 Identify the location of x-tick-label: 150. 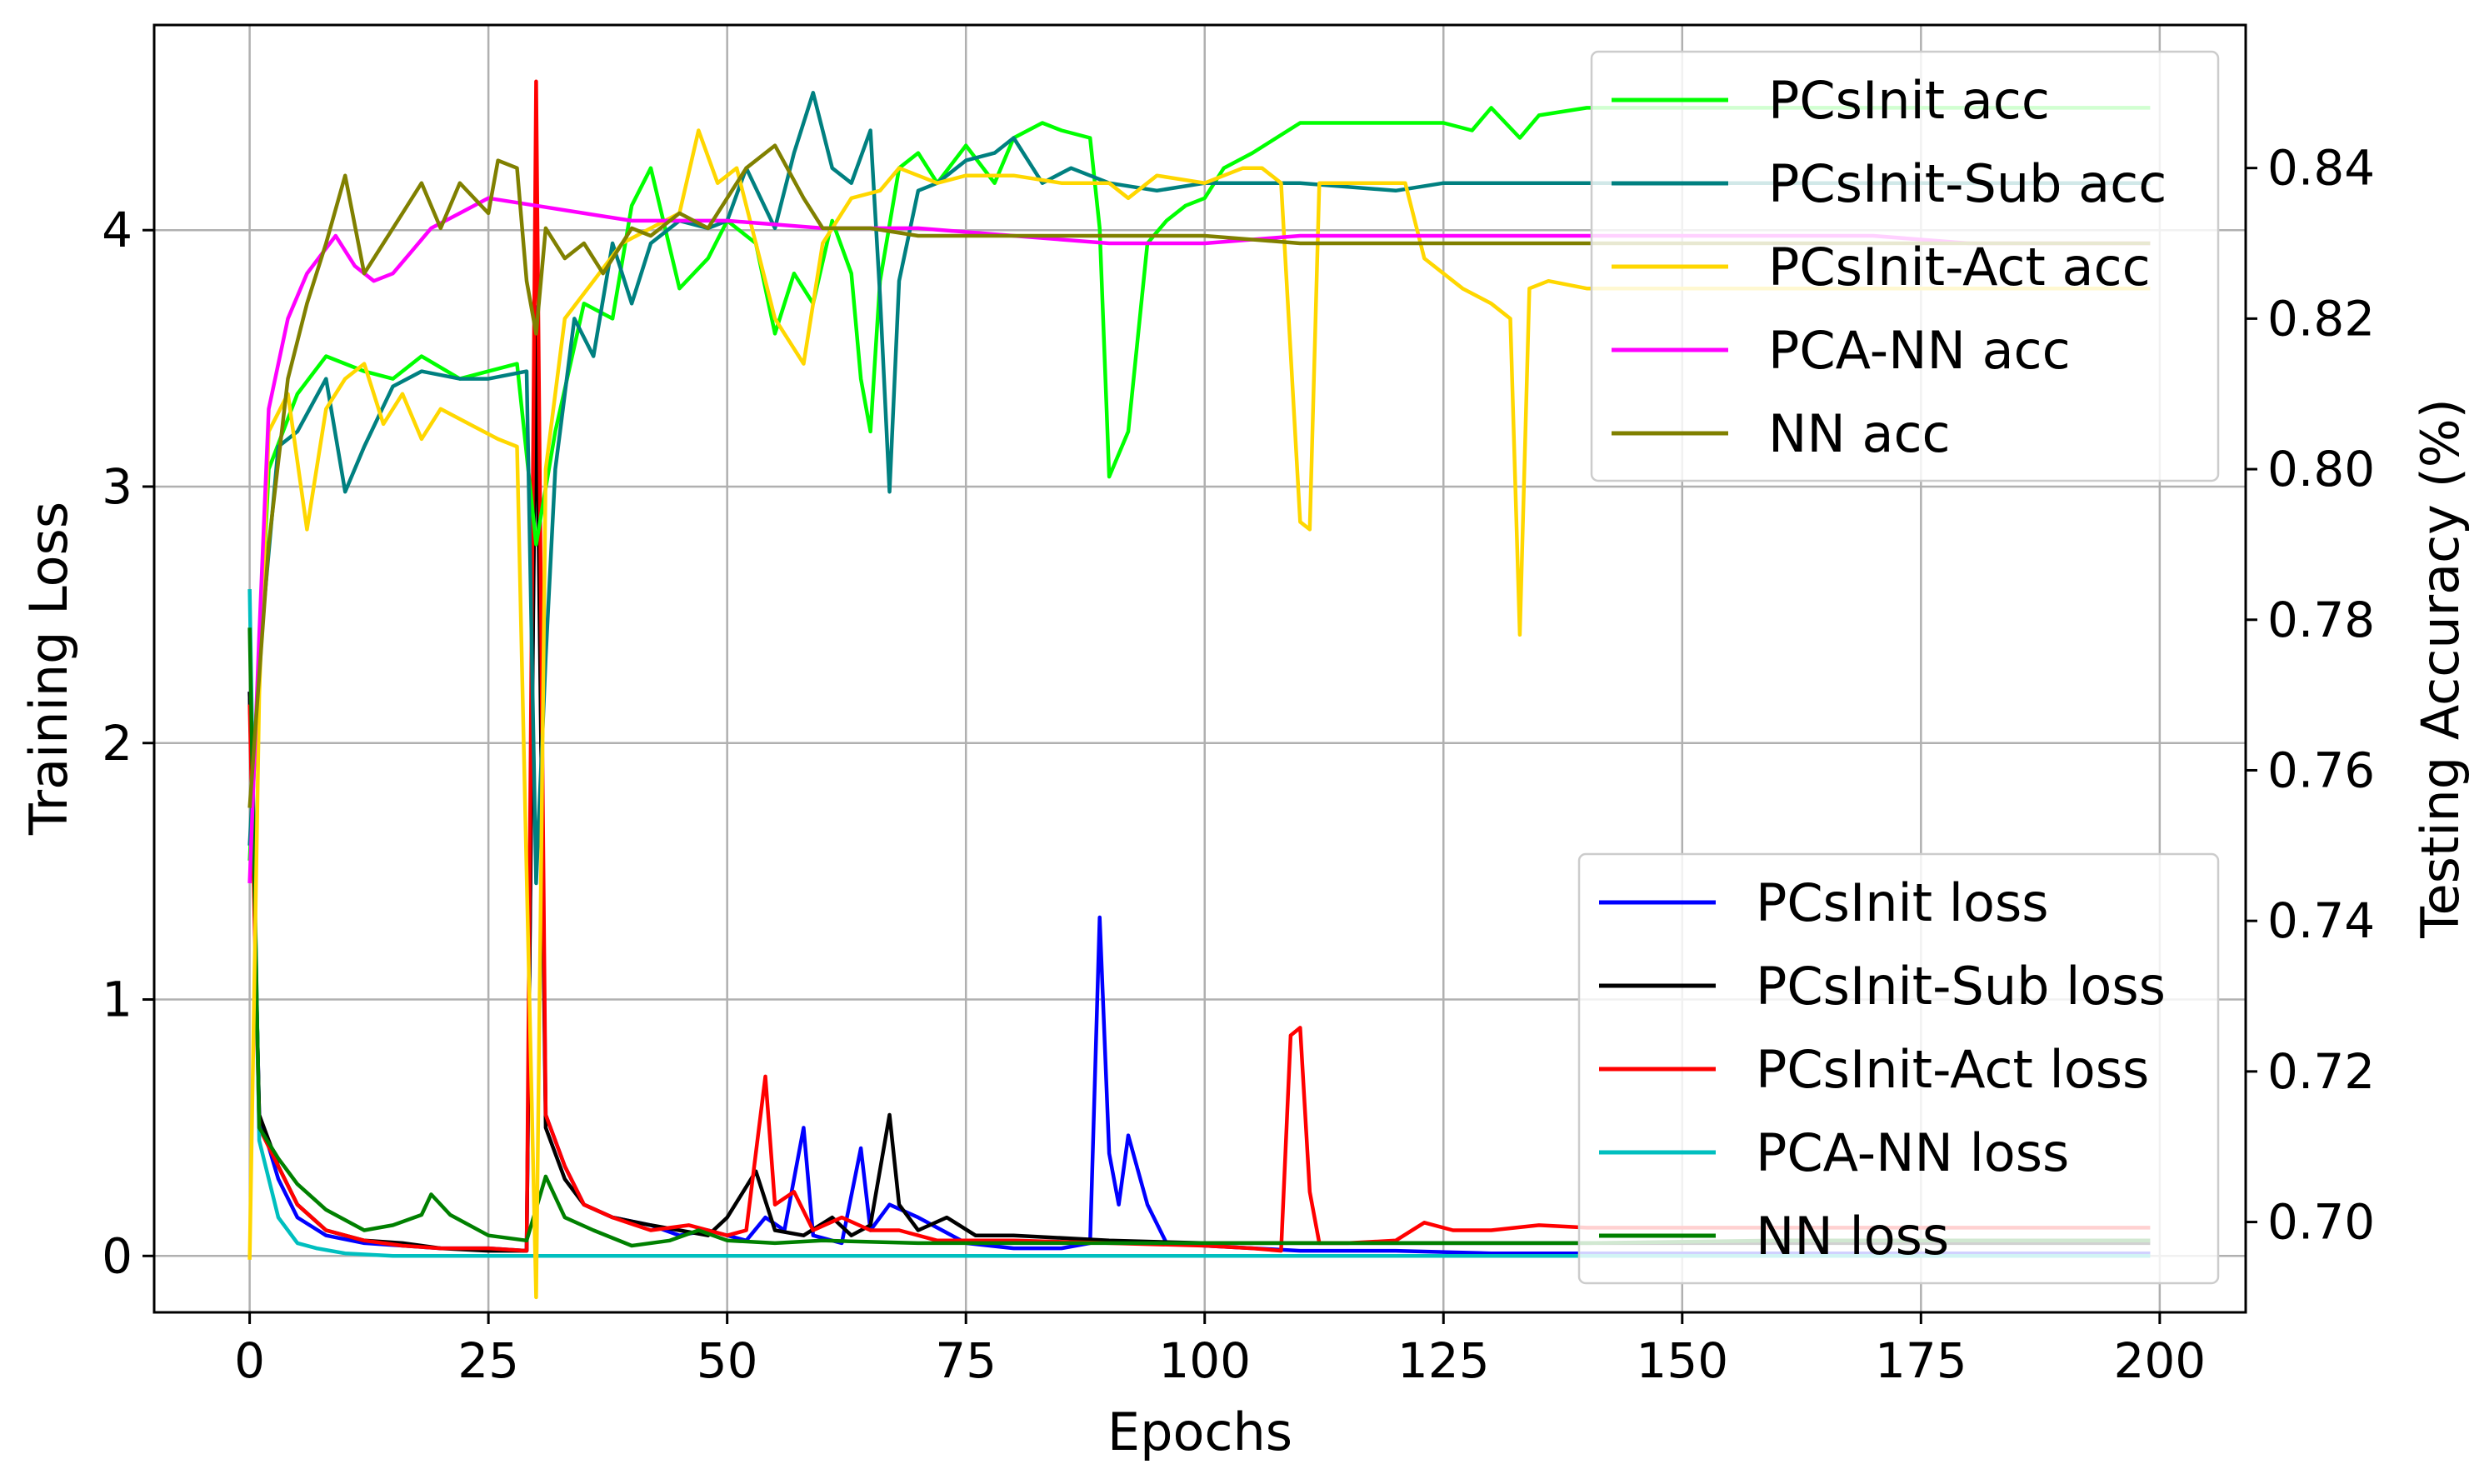
(1682, 1360).